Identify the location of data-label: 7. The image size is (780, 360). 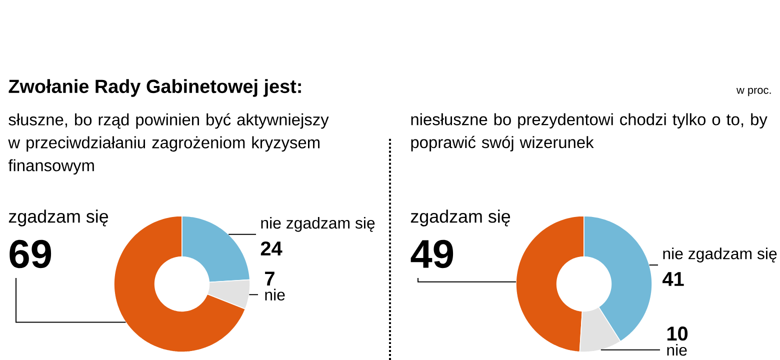
(269, 279).